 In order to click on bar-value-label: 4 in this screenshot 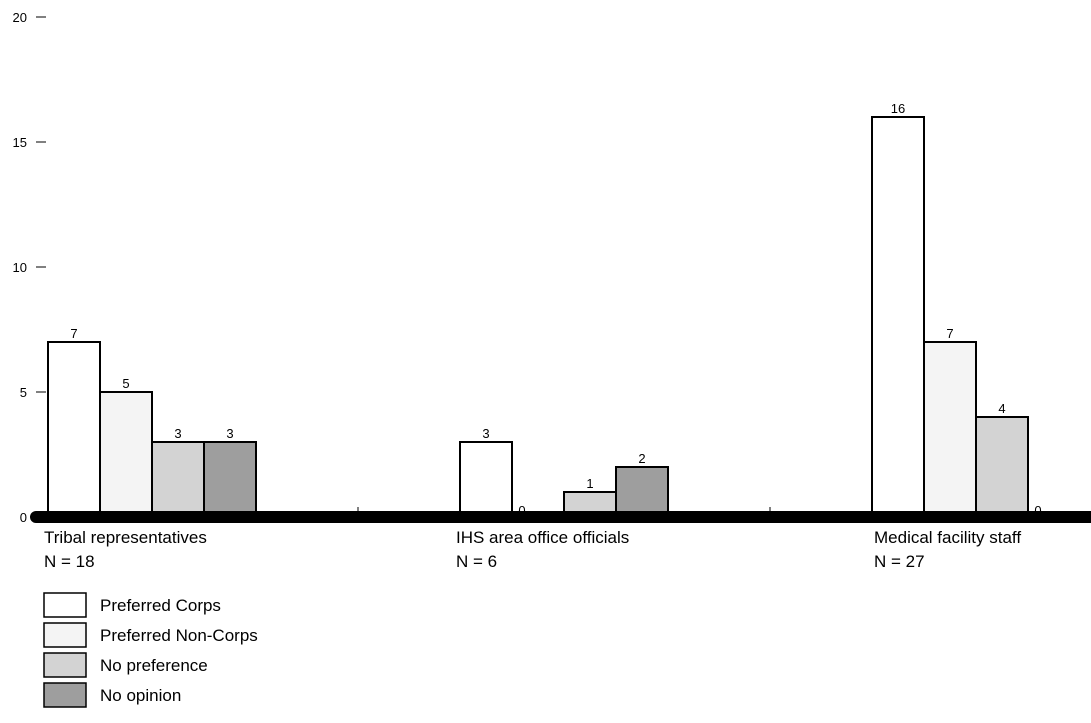, I will do `click(1001, 408)`.